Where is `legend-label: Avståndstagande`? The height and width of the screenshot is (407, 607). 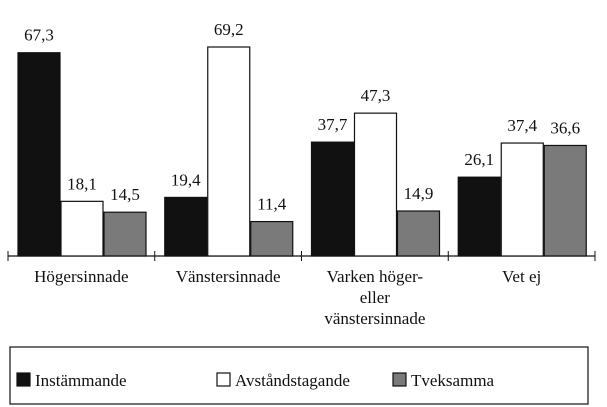 legend-label: Avståndstagande is located at coordinates (292, 380).